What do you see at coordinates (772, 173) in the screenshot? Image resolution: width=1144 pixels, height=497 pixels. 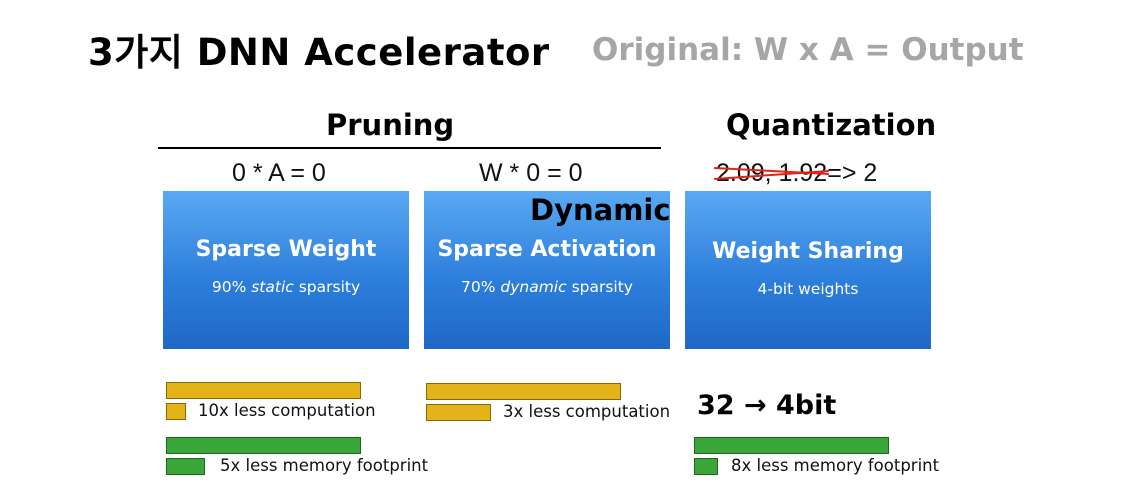 I see `struck-values: 2.09, 1.92` at bounding box center [772, 173].